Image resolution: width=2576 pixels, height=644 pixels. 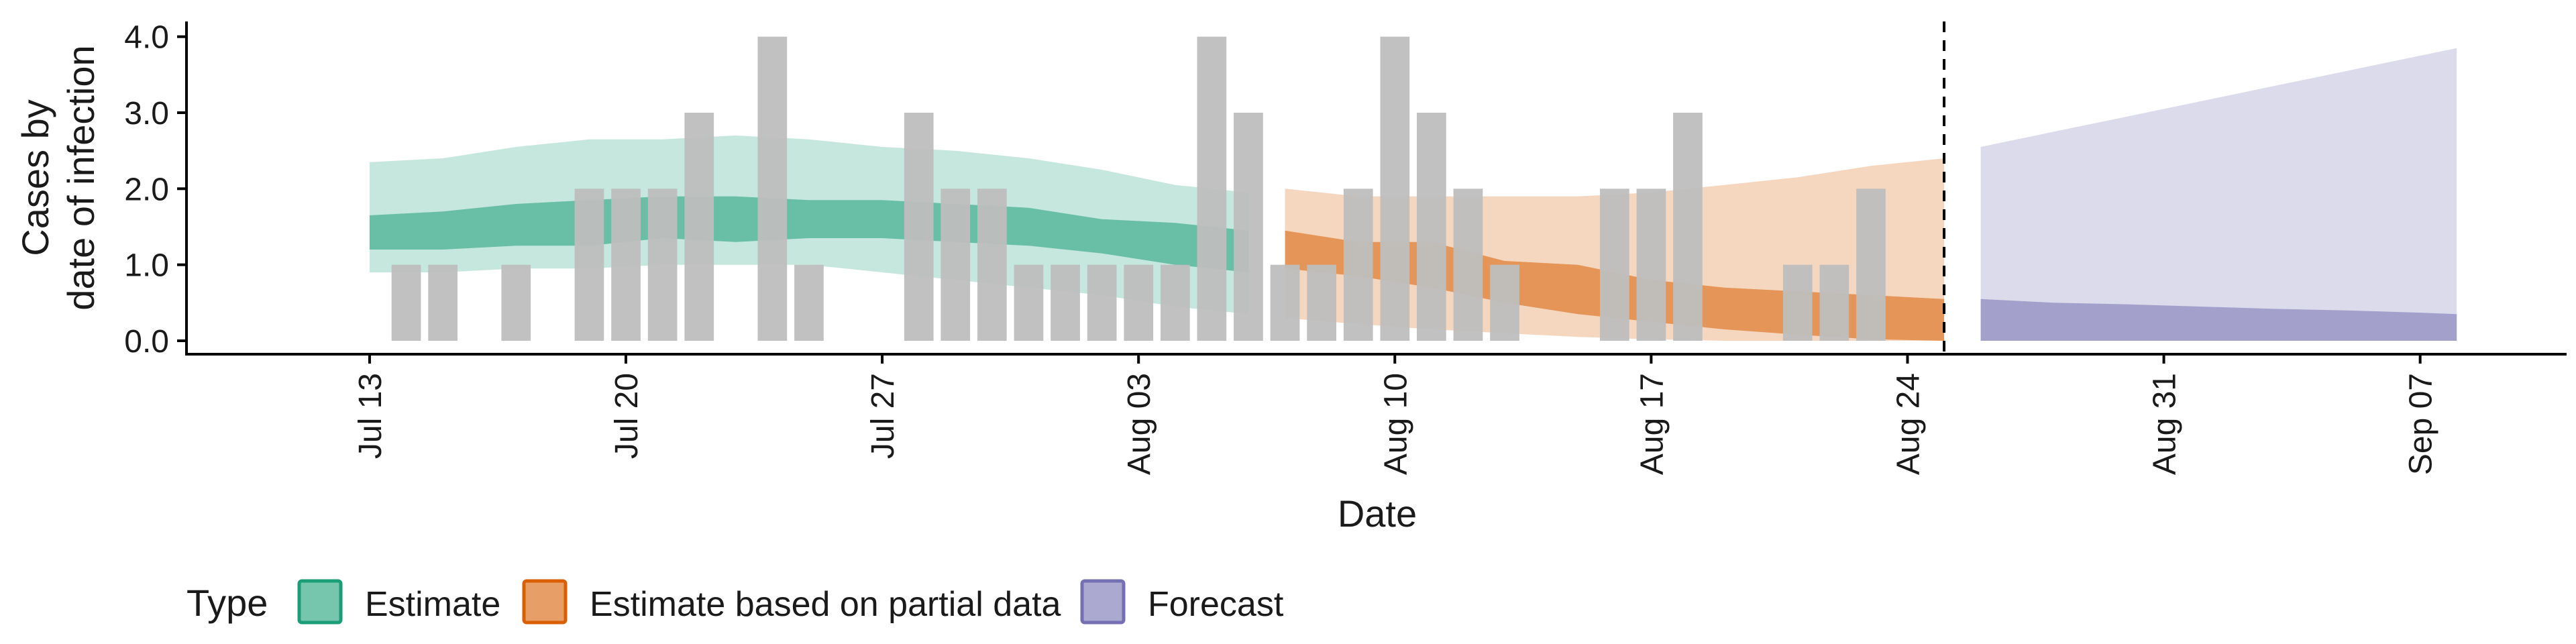 I want to click on legend-label-estimate-based-on-partial-data: Estimate based on partial data, so click(x=825, y=604).